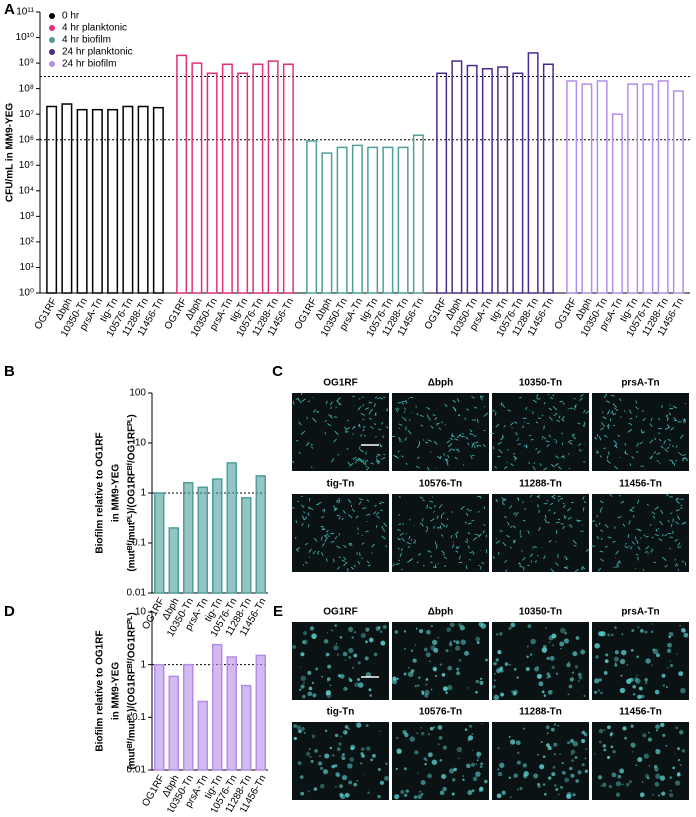 This screenshot has width=696, height=817. I want to click on y-tick-label: 1, so click(143, 493).